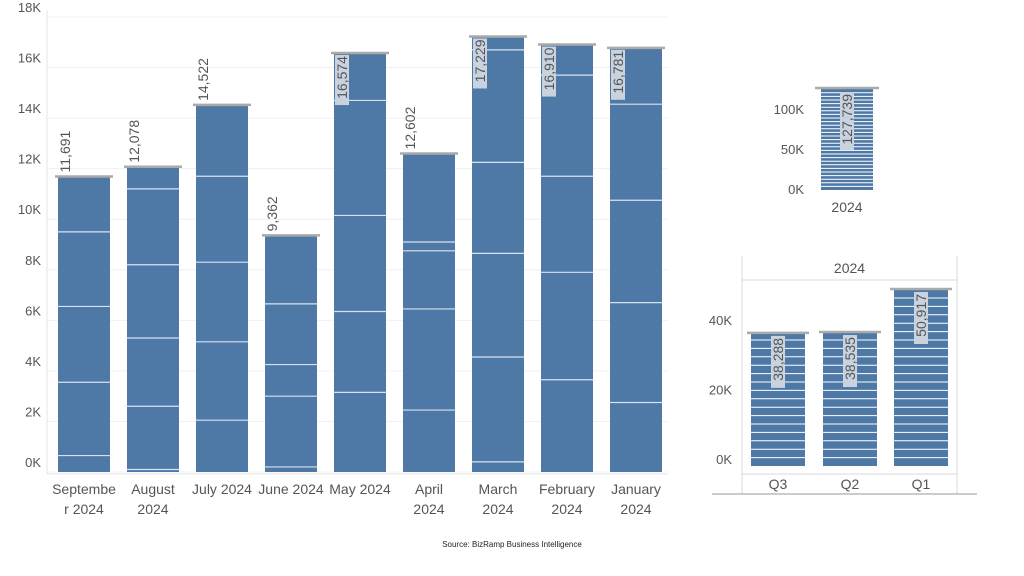 The image size is (1024, 576). Describe the element at coordinates (512, 544) in the screenshot. I see `source-note: Source: BizRamp Business Intelligence` at that location.